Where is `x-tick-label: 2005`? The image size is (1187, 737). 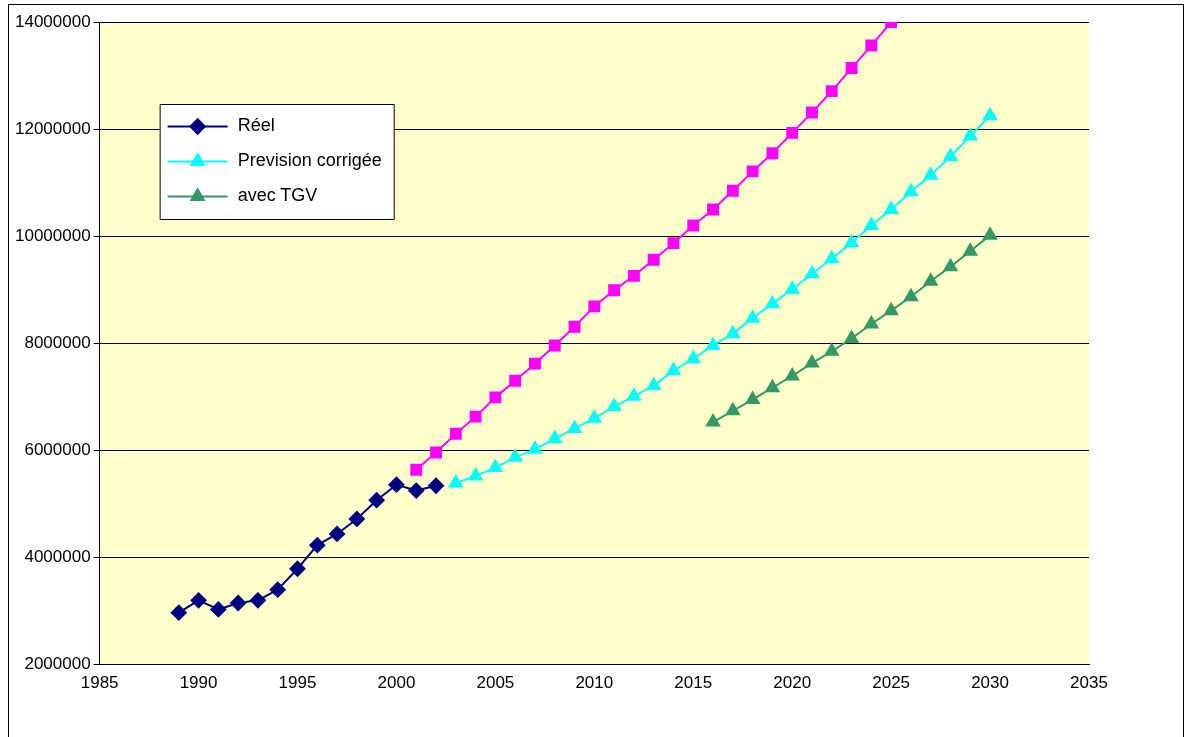 x-tick-label: 2005 is located at coordinates (495, 683).